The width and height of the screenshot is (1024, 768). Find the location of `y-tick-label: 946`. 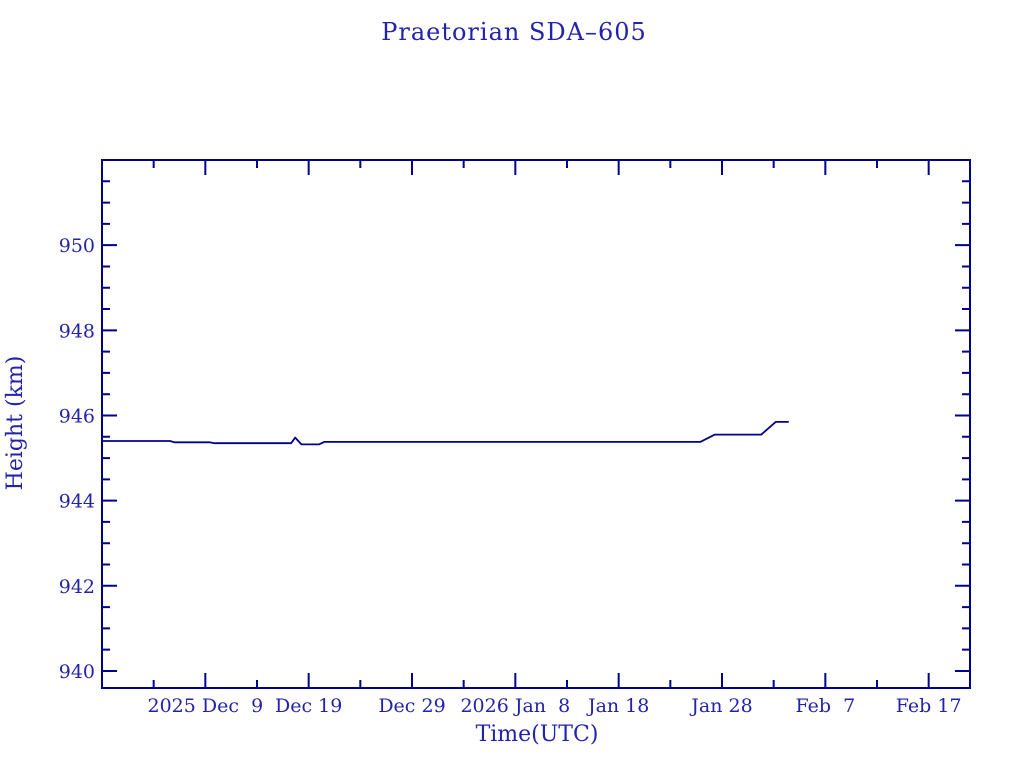

y-tick-label: 946 is located at coordinates (77, 416).